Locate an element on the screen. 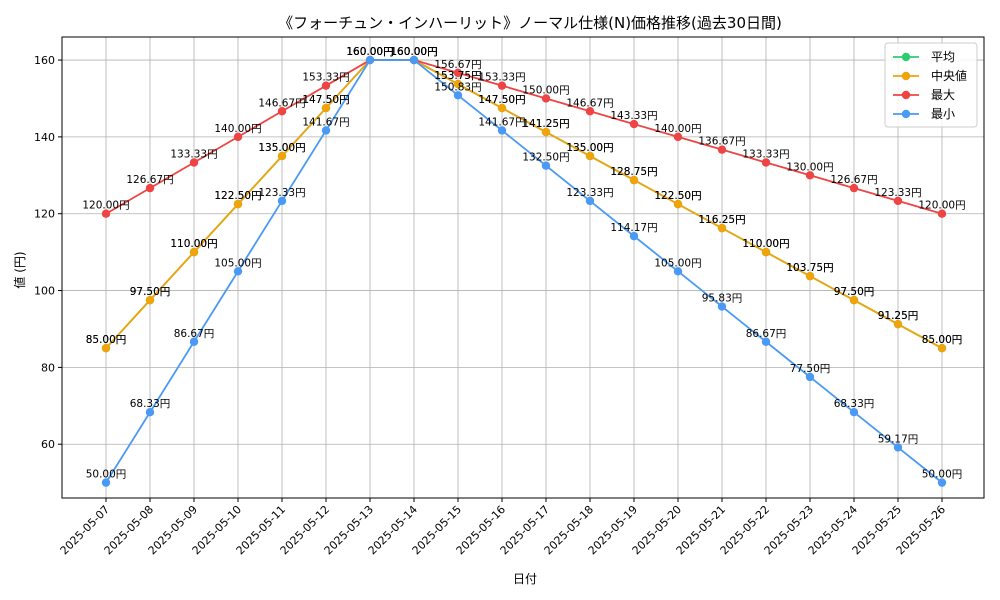 Image resolution: width=1000 pixels, height=600 pixels. y-axis-label: 値 (円) is located at coordinates (19, 269).